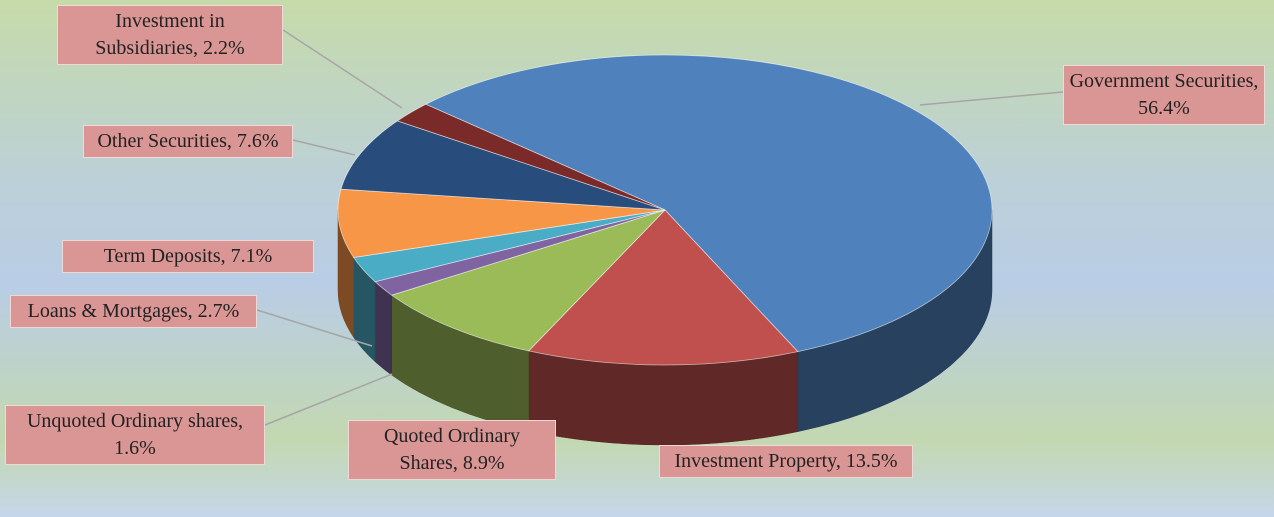 Image resolution: width=1274 pixels, height=517 pixels. What do you see at coordinates (170, 35) in the screenshot?
I see `data-label: Investment in Subsidiaries, 2.2%` at bounding box center [170, 35].